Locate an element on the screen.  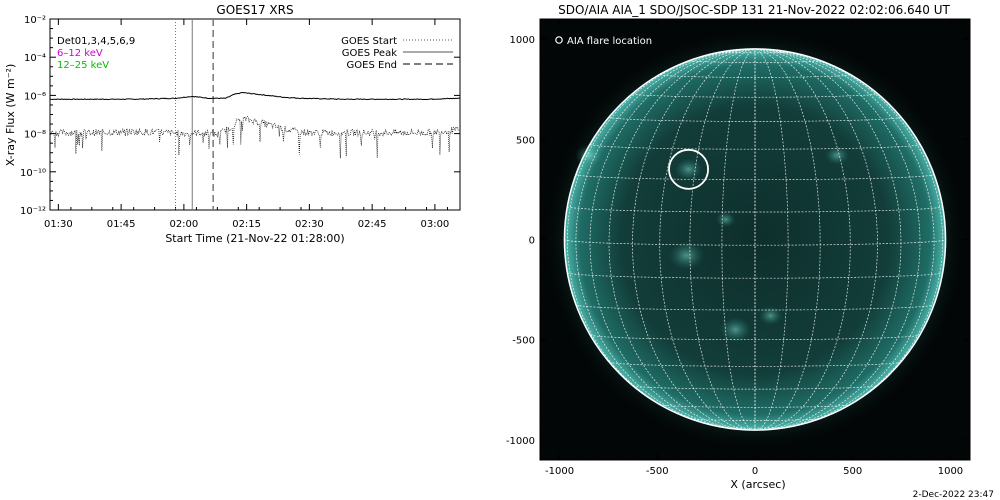
legend-band-12-25: 12–25 keV is located at coordinates (83, 65).